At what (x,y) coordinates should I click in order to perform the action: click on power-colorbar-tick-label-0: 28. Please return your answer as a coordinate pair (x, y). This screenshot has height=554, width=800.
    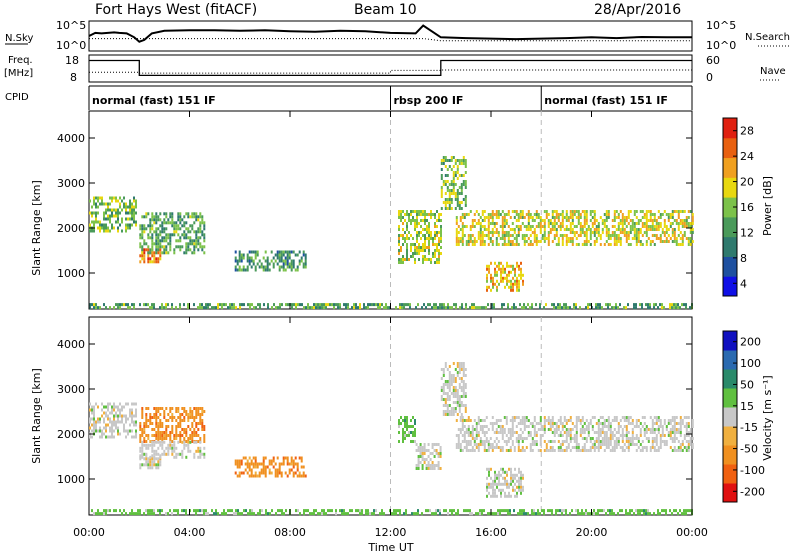
    Looking at the image, I should click on (747, 131).